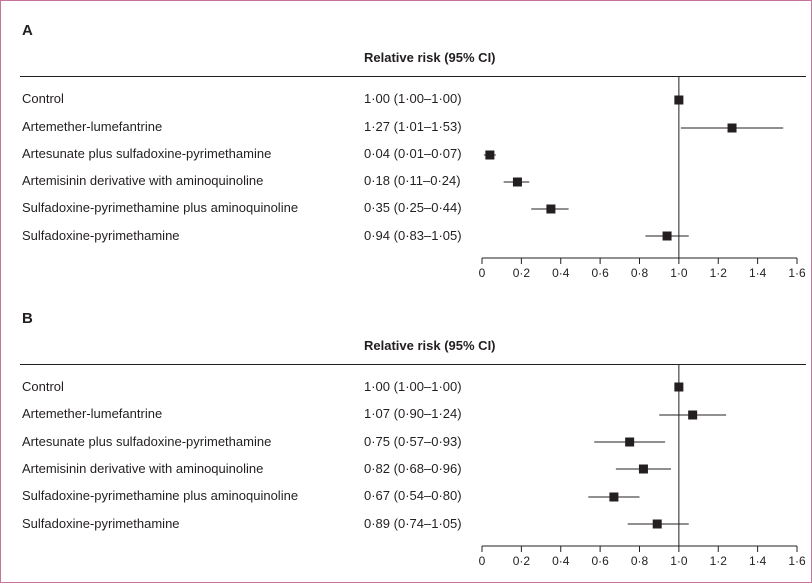  Describe the element at coordinates (413, 235) in the screenshot. I see `row-value: 0·94 (0·83–1·05)` at that location.